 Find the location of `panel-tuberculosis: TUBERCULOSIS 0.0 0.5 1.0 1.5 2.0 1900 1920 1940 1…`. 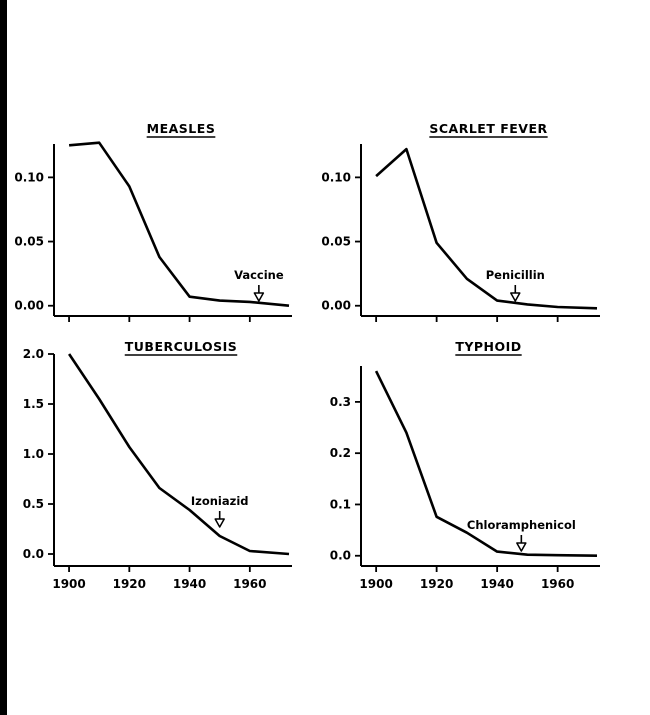

panel-tuberculosis: TUBERCULOSIS 0.0 0.5 1.0 1.5 2.0 1900 1920 1940 1… is located at coordinates (157, 465).